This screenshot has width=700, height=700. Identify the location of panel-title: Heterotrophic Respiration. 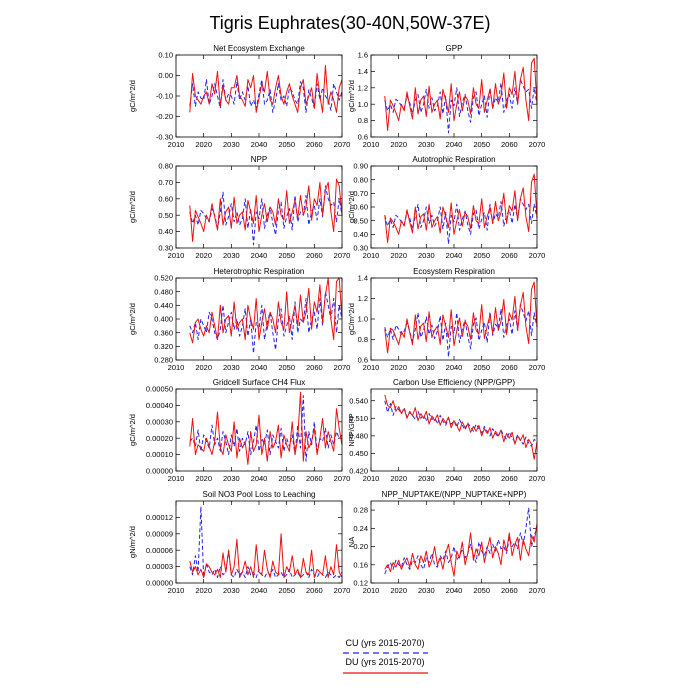
(259, 271).